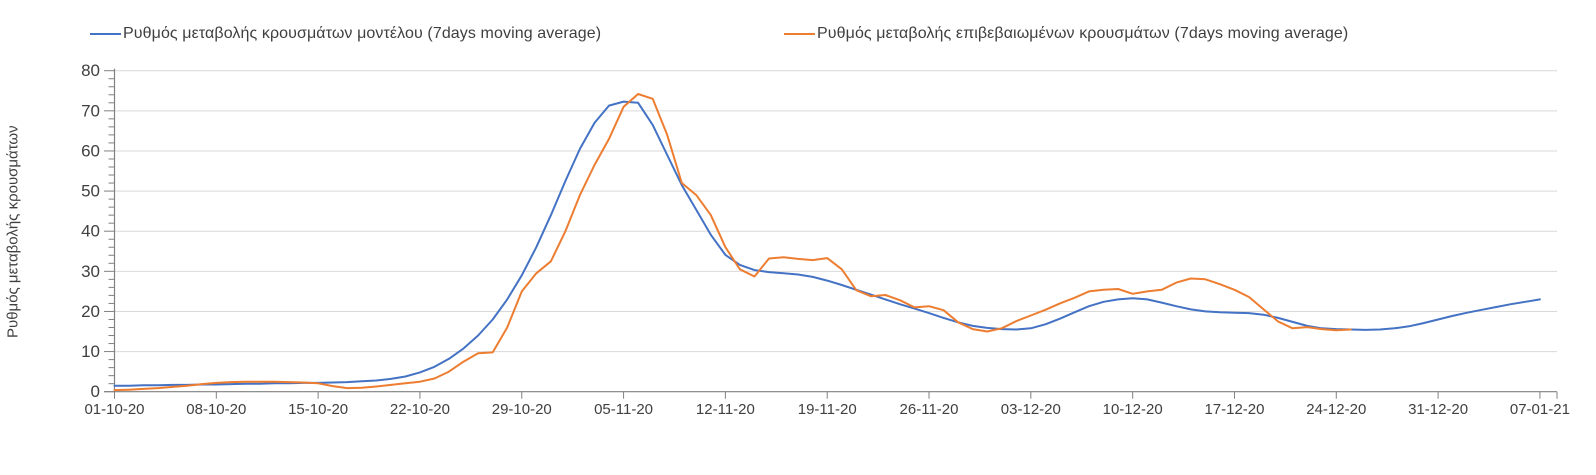 The width and height of the screenshot is (1596, 475). What do you see at coordinates (90, 311) in the screenshot?
I see `y-tick-label: 20` at bounding box center [90, 311].